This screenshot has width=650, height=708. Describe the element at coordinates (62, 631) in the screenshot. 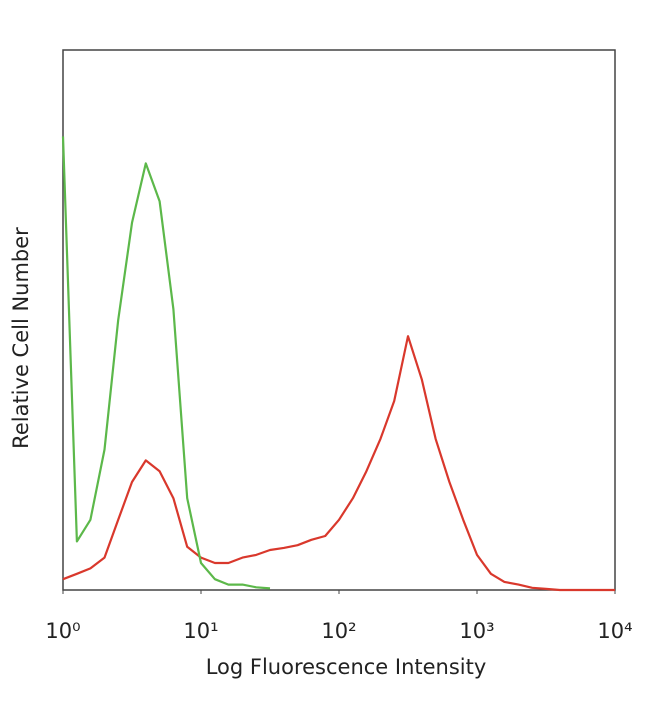

I see `x-tick-label: 10⁰` at that location.